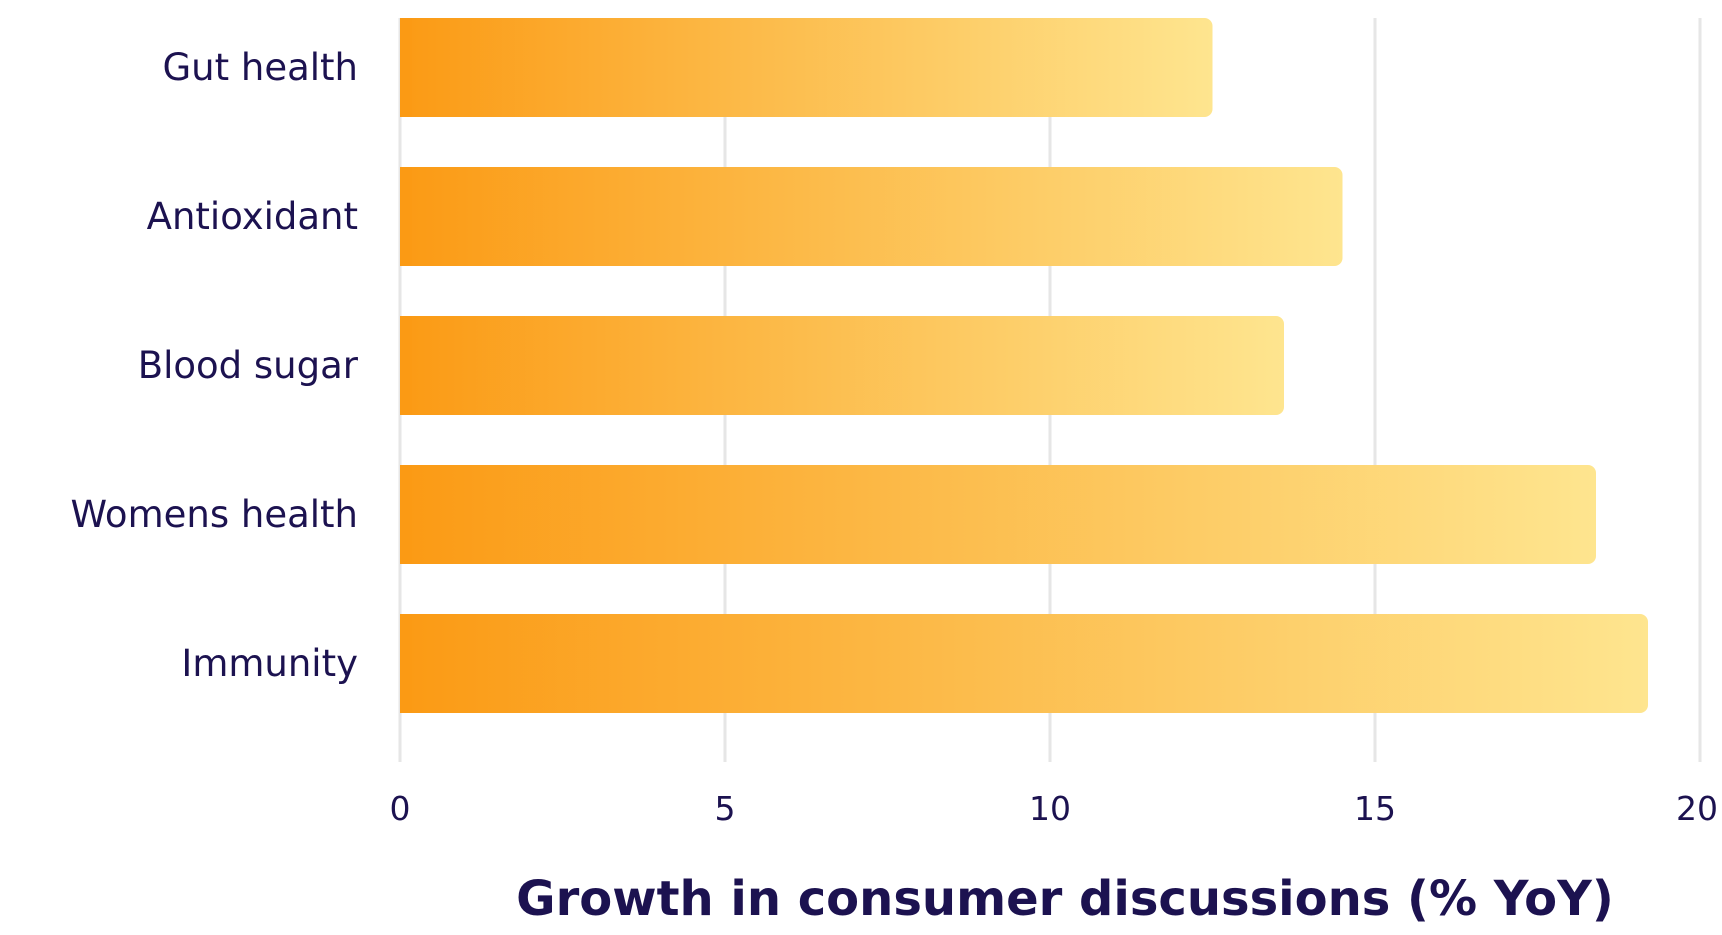  I want to click on bar-blood-sugar, so click(842, 365).